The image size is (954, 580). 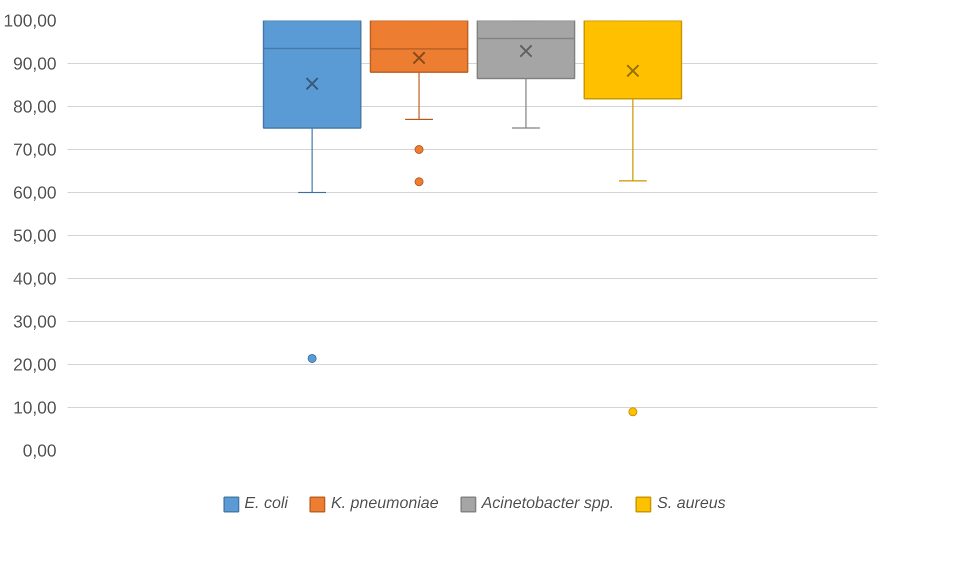 What do you see at coordinates (35, 64) in the screenshot?
I see `y-tick-label: 90,00` at bounding box center [35, 64].